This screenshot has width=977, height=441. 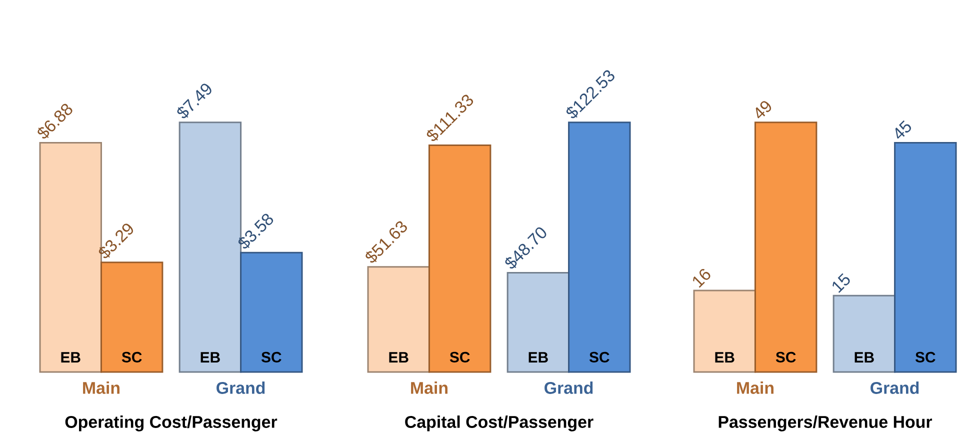 I want to click on data-label: 49, so click(x=764, y=109).